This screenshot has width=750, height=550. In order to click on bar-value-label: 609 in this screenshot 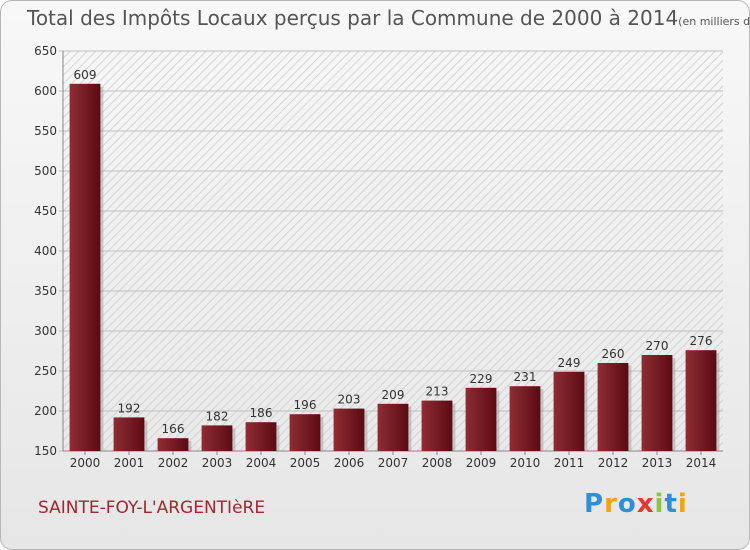, I will do `click(85, 75)`.